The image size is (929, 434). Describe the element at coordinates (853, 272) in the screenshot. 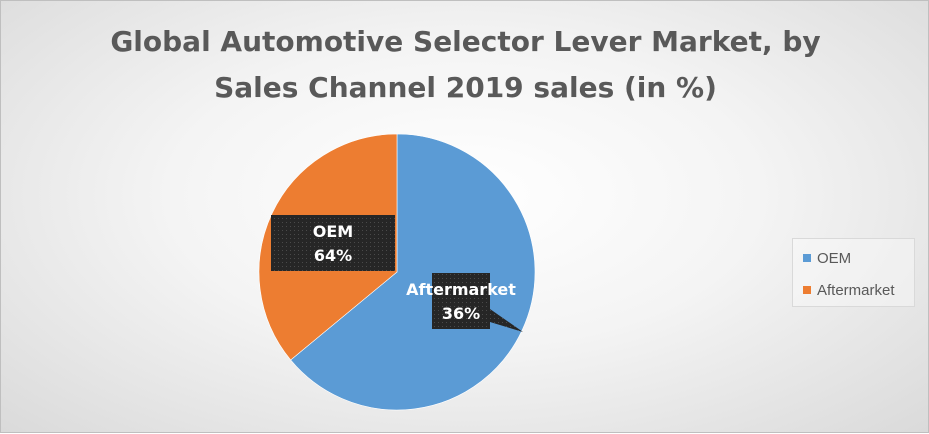

I see `legend: OEM Aftermarket` at that location.